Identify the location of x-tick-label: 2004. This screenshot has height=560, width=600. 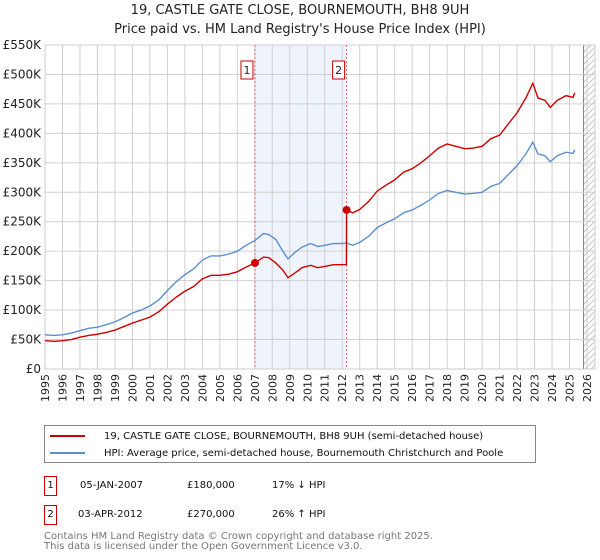
(202, 388).